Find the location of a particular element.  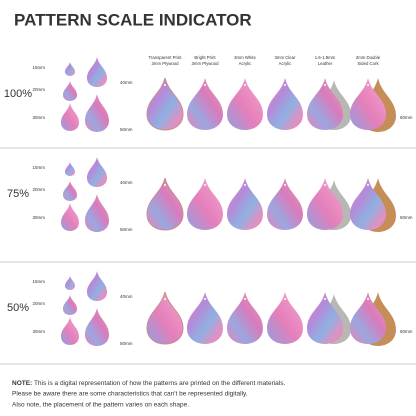

material-header: Bright Print 3mm Plywood is located at coordinates (206, 60).